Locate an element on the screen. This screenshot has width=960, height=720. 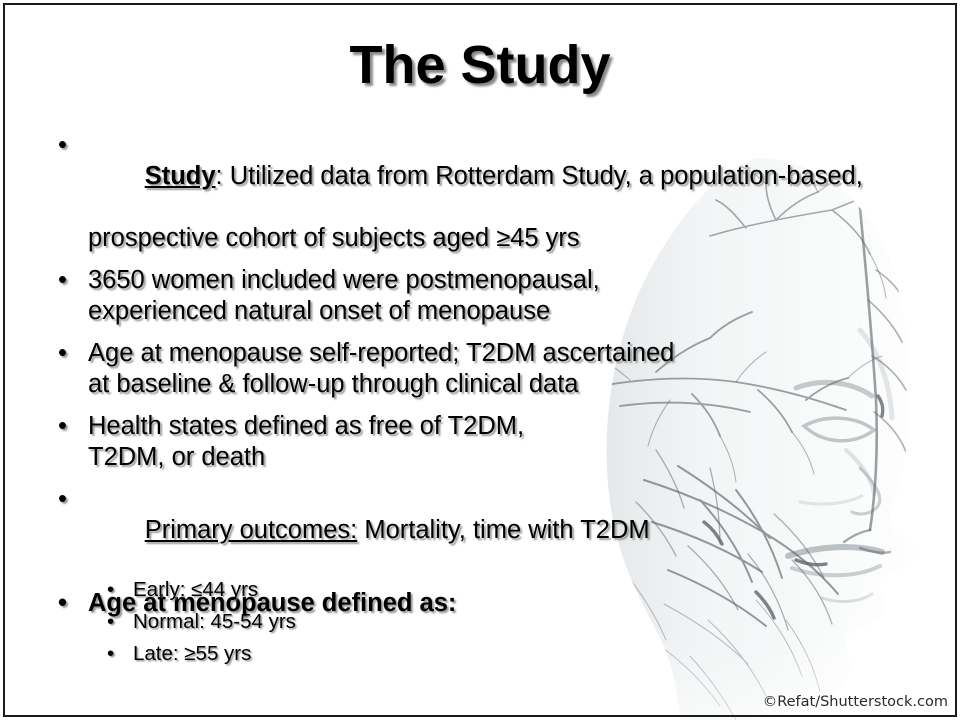
bullet-lead: Study is located at coordinates (180, 176).